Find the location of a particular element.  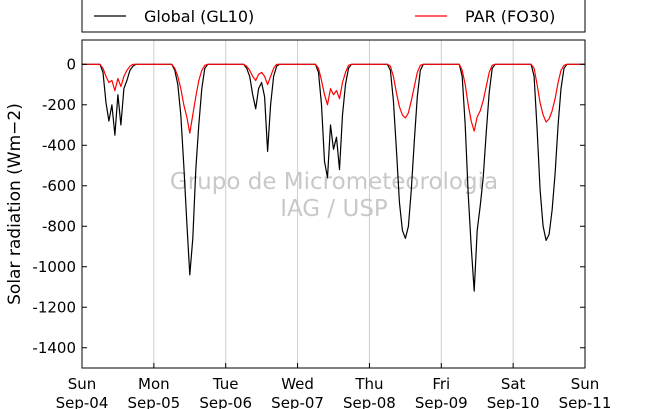

watermark-line-2: IAG / USP is located at coordinates (334, 209).